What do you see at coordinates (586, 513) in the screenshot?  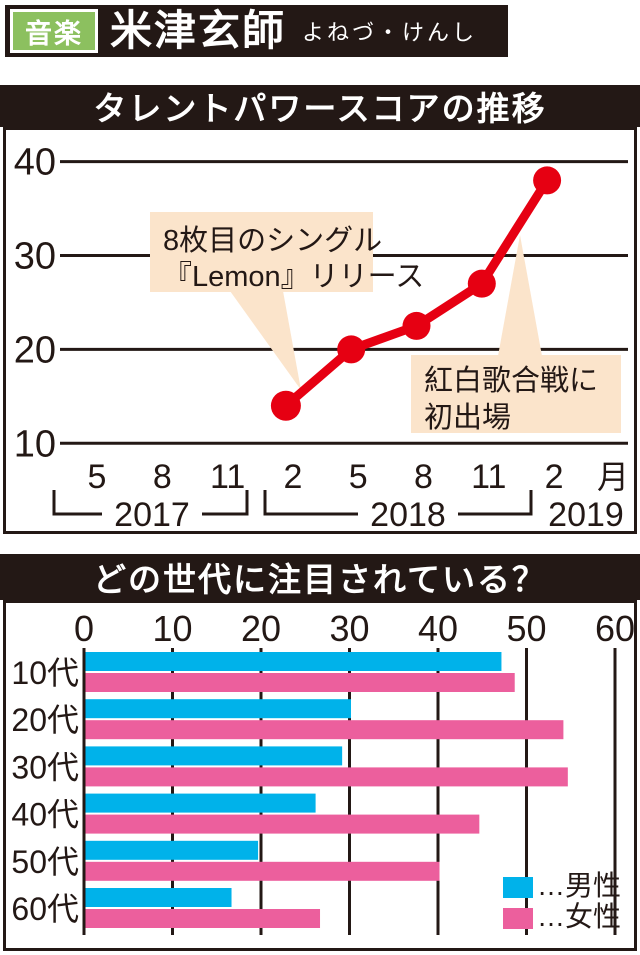 I see `year-label: 2019` at bounding box center [586, 513].